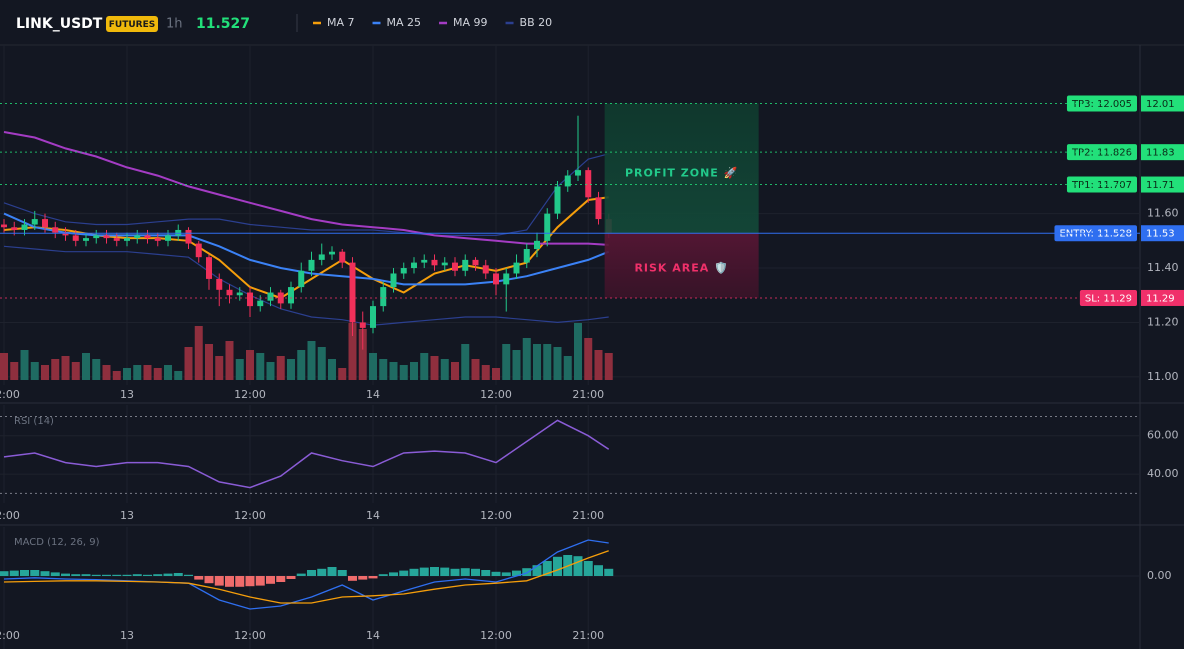 Image resolution: width=1184 pixels, height=649 pixels. I want to click on legend-label: MA 25, so click(404, 22).